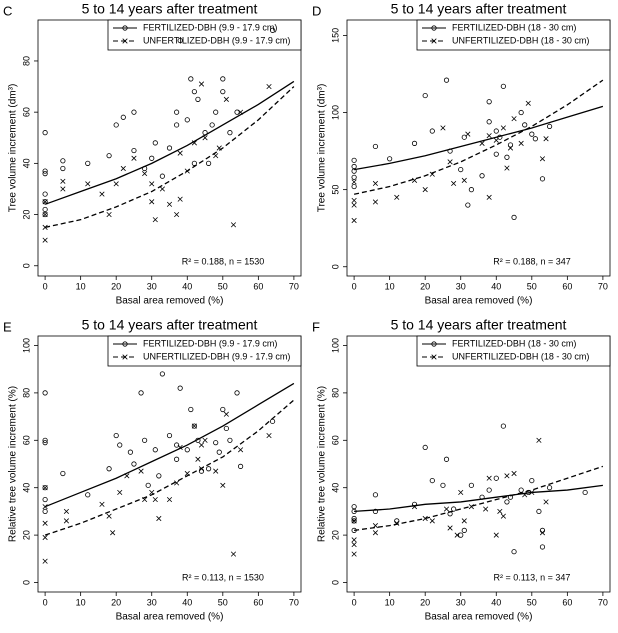 The width and height of the screenshot is (618, 633). I want to click on x-tick-label: 70, so click(603, 602).